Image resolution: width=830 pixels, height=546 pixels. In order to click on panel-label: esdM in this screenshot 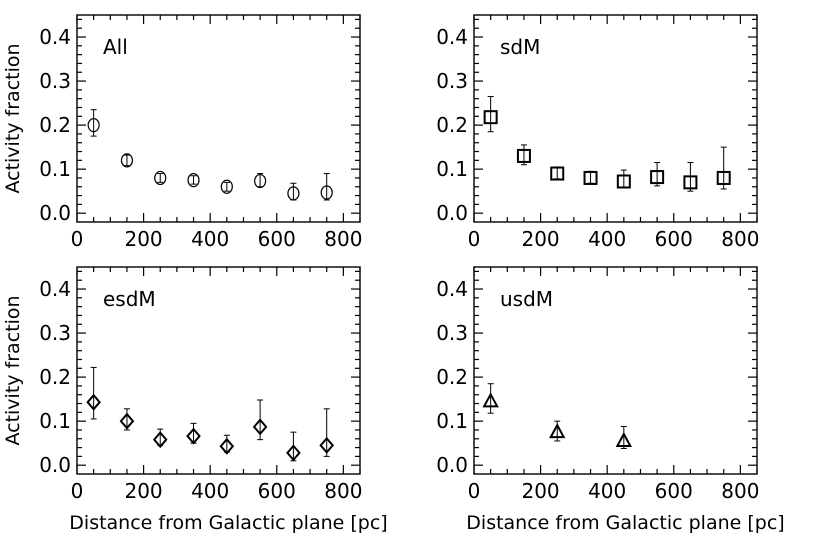, I will do `click(129, 299)`.